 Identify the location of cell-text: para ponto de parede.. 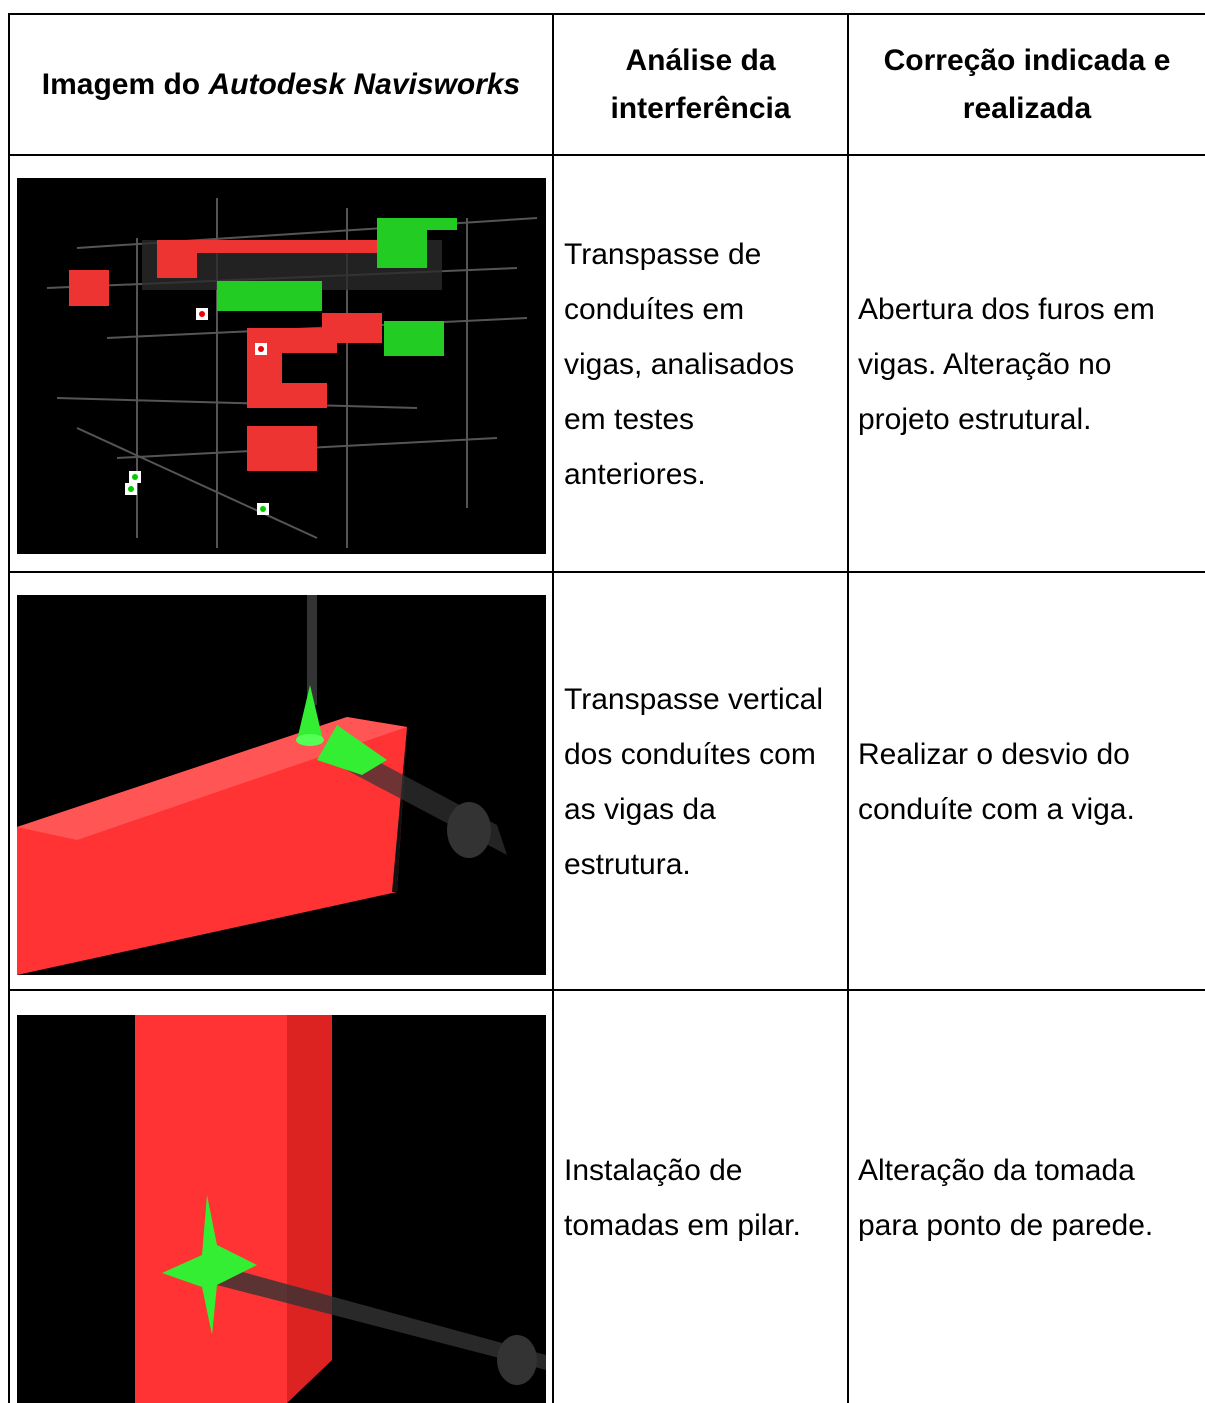
(1006, 1225).